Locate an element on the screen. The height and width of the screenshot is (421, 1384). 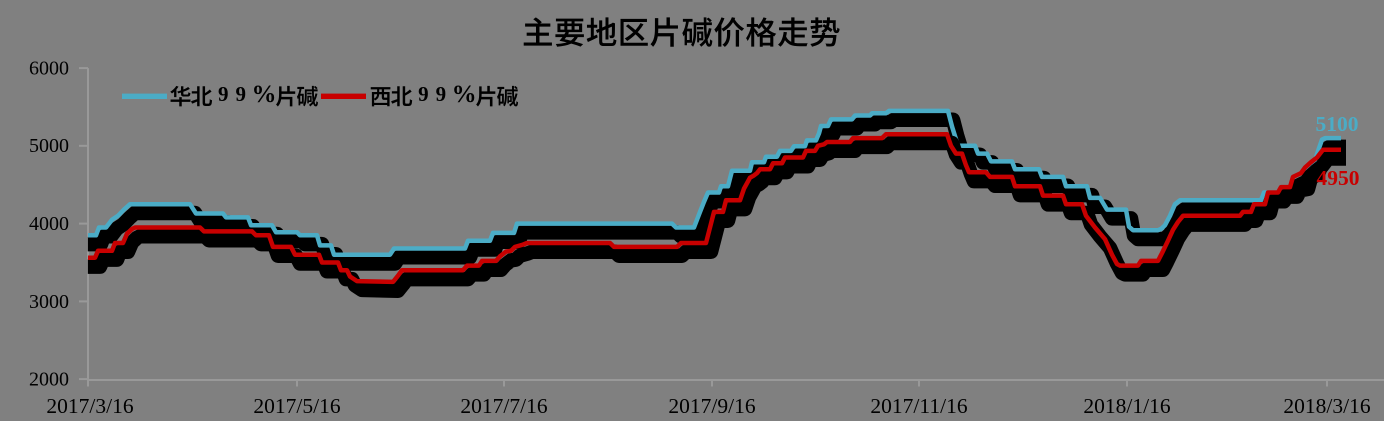
svg-text: 2017/7/16 is located at coordinates (503, 406).